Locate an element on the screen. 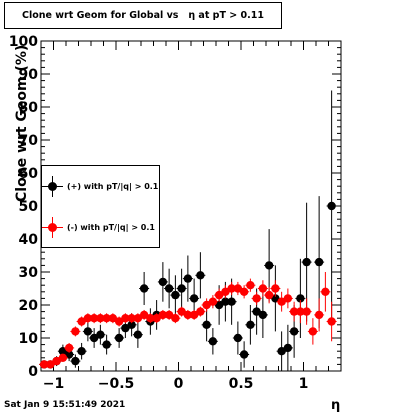 The width and height of the screenshot is (400, 414). y-tick-label: 0 is located at coordinates (33, 372).